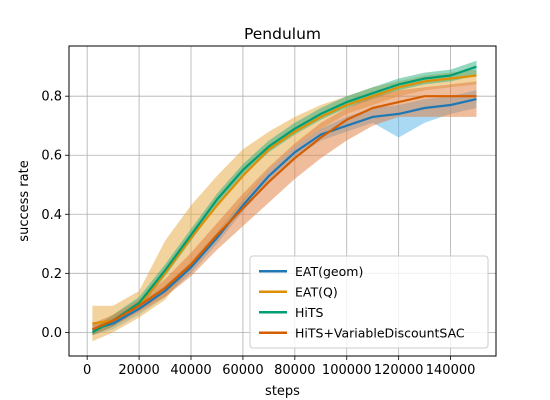 The width and height of the screenshot is (550, 400). I want to click on legend-label-2: HiTS, so click(309, 312).